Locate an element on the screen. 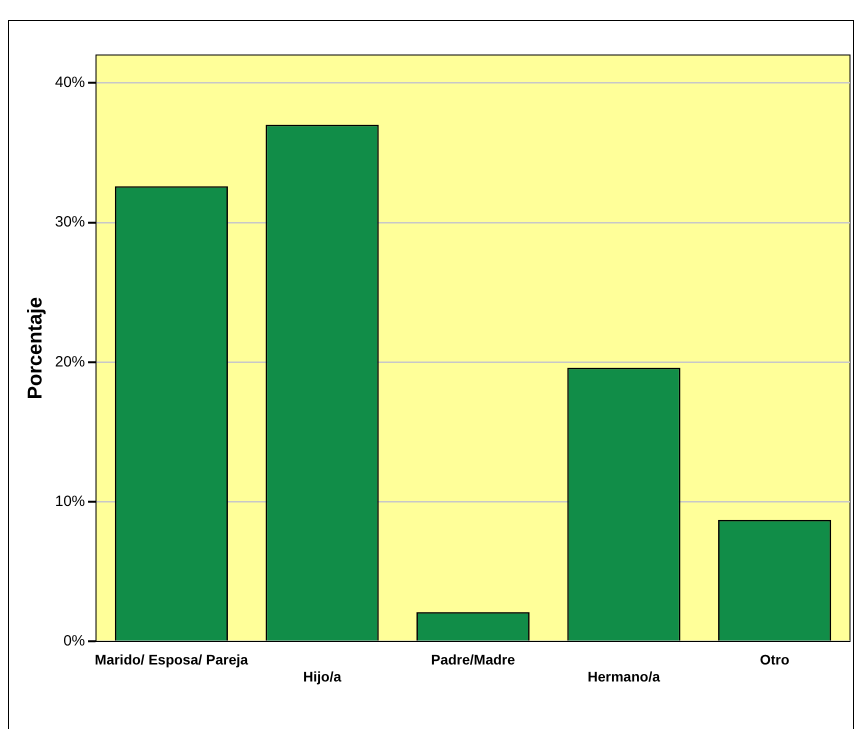 The width and height of the screenshot is (864, 729). y-axis-title: Porcentaje is located at coordinates (35, 348).